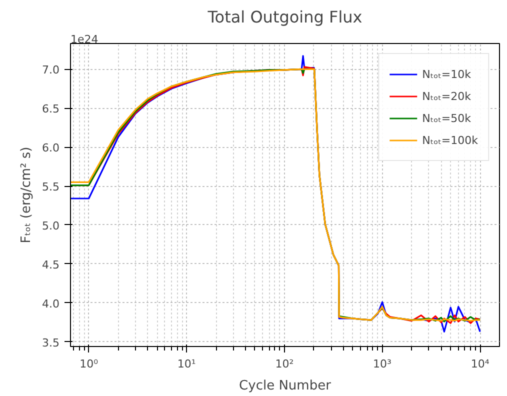 The width and height of the screenshot is (507, 396). What do you see at coordinates (446, 118) in the screenshot?
I see `legend-label: Nₜₒₜ=50k` at bounding box center [446, 118].